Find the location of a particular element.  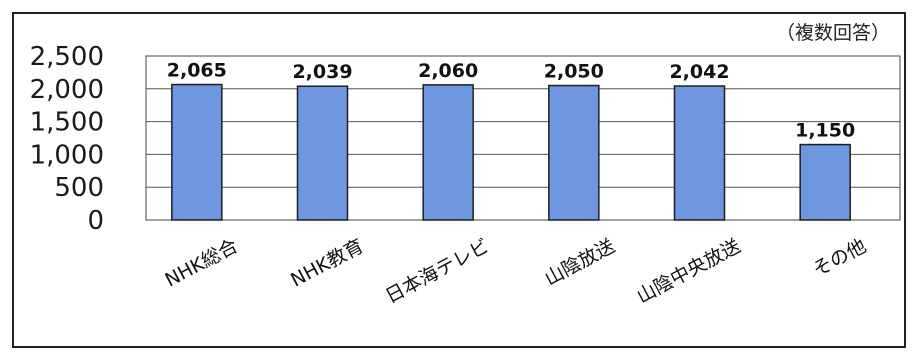

data-label: 1,150 is located at coordinates (825, 131).